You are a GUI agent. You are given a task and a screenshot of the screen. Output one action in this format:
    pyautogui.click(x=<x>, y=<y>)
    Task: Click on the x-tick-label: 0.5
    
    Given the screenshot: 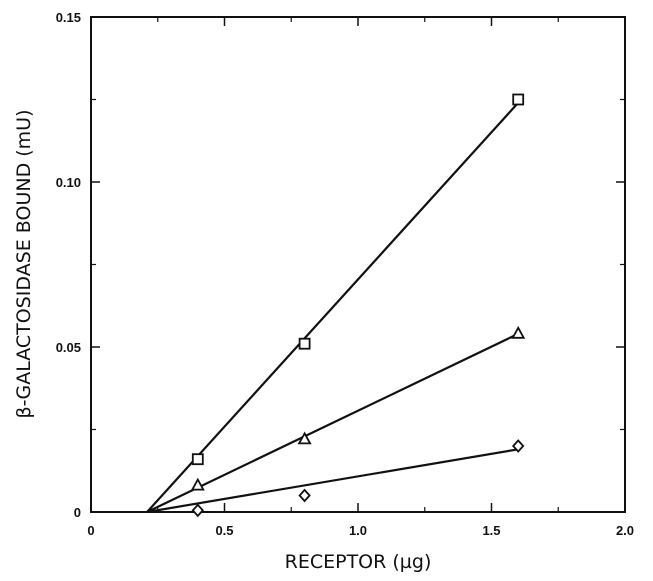 What is the action you would take?
    pyautogui.click(x=224, y=530)
    